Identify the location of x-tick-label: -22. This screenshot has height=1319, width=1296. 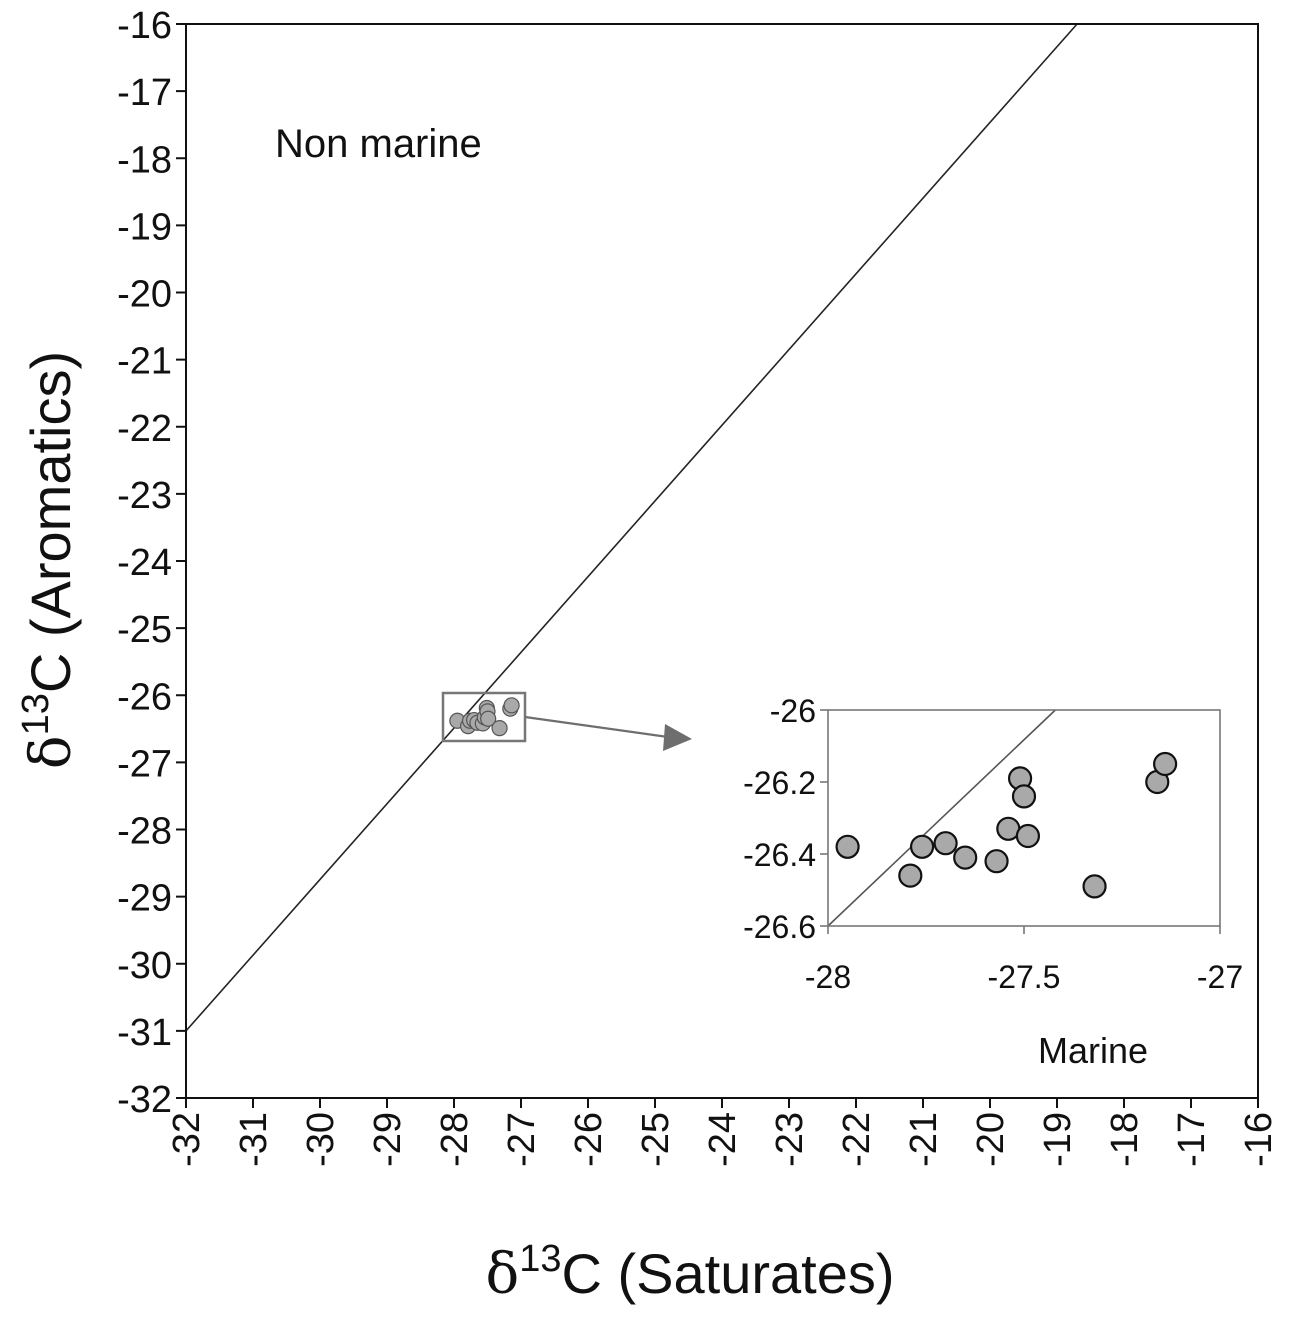
(857, 1139).